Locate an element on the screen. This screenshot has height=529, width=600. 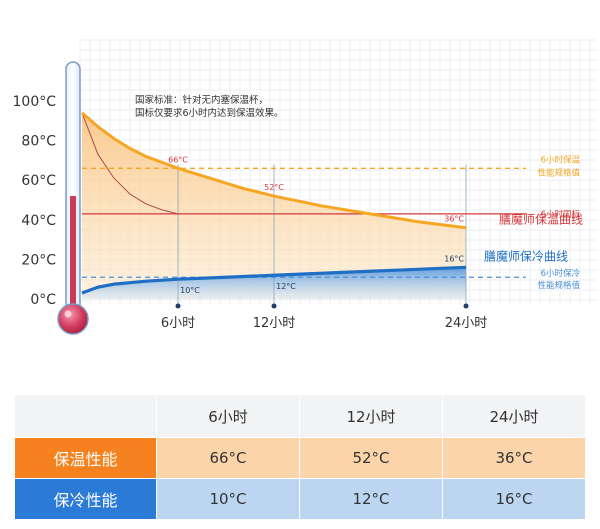
ref-label-warm: 性能规格值 is located at coordinates (558, 172).